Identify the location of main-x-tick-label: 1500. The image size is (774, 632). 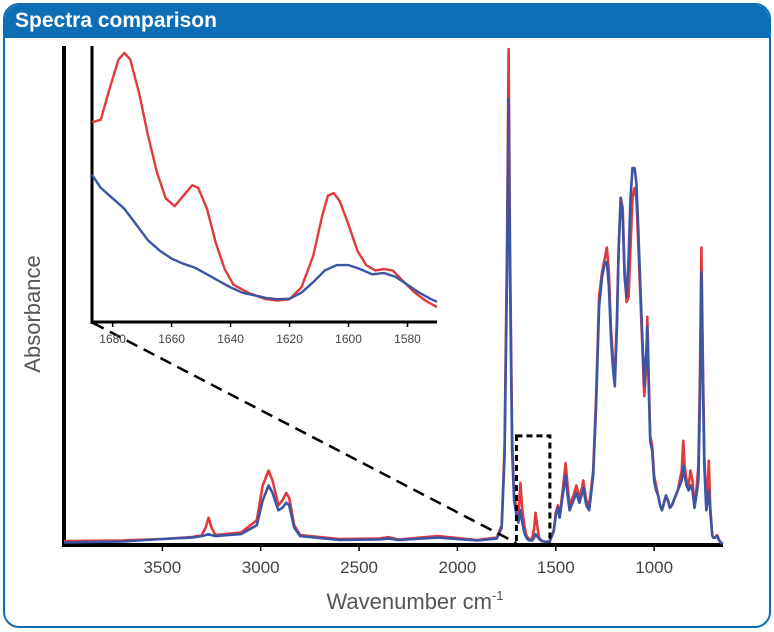
(556, 567).